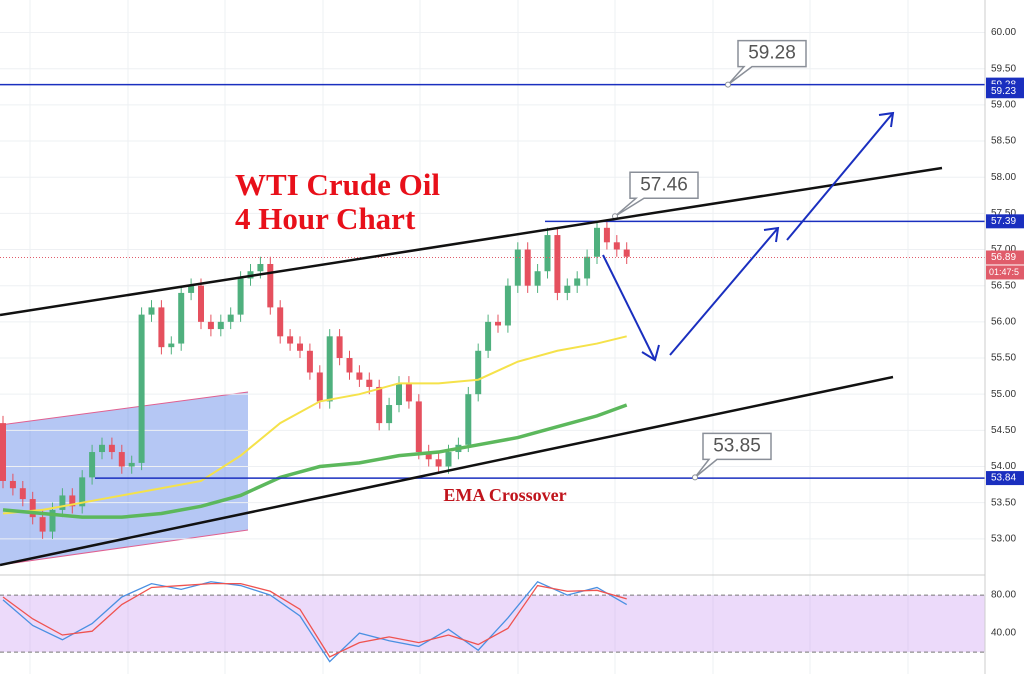 The width and height of the screenshot is (1024, 674). Describe the element at coordinates (315, 461) in the screenshot. I see `ema-line` at that location.